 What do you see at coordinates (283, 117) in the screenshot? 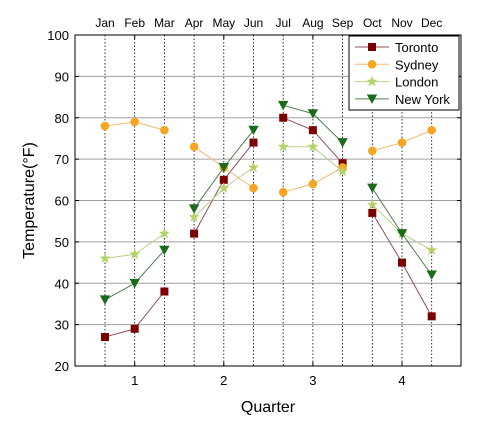
I see `point-toronto-jul` at bounding box center [283, 117].